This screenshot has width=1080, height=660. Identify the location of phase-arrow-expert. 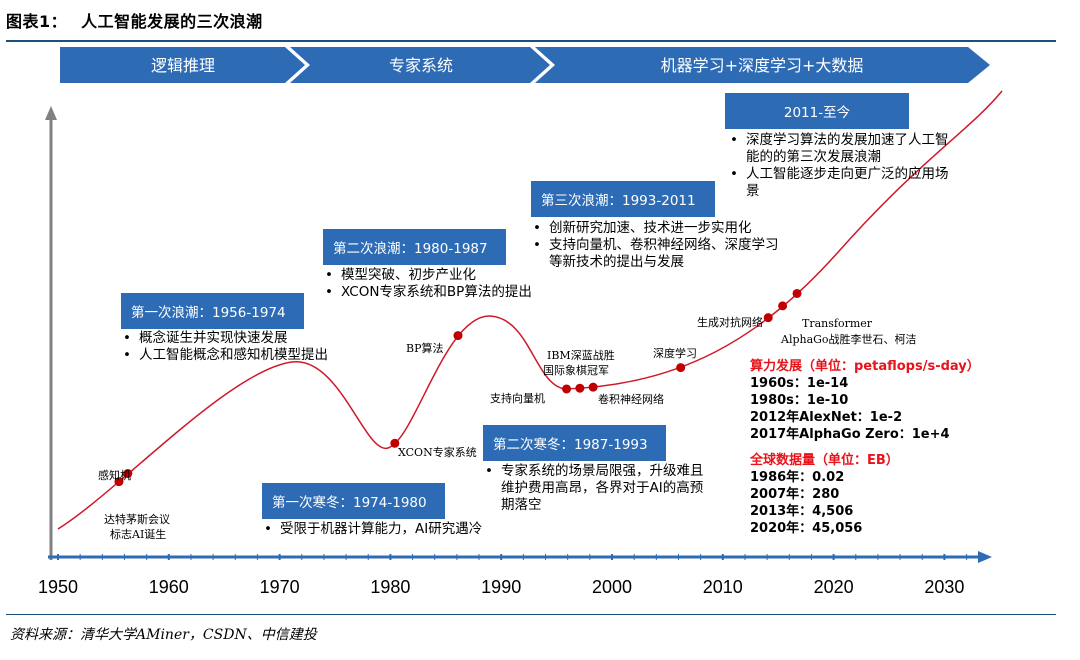
(420, 65).